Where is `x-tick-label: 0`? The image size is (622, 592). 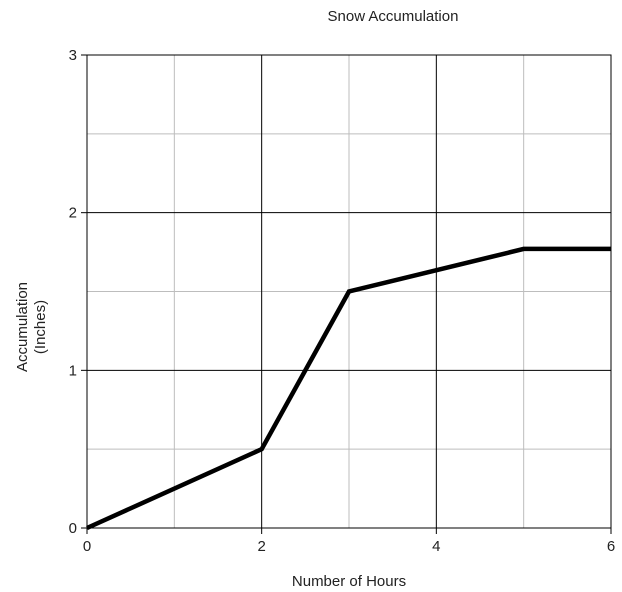
x-tick-label: 0 is located at coordinates (87, 546).